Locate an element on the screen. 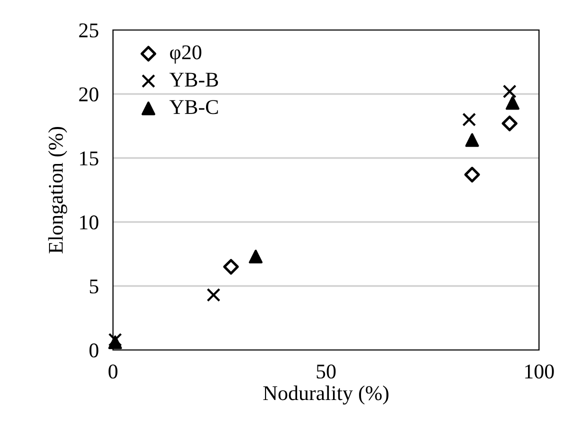 The image size is (571, 421). y-tick-label: 25 is located at coordinates (88, 30).